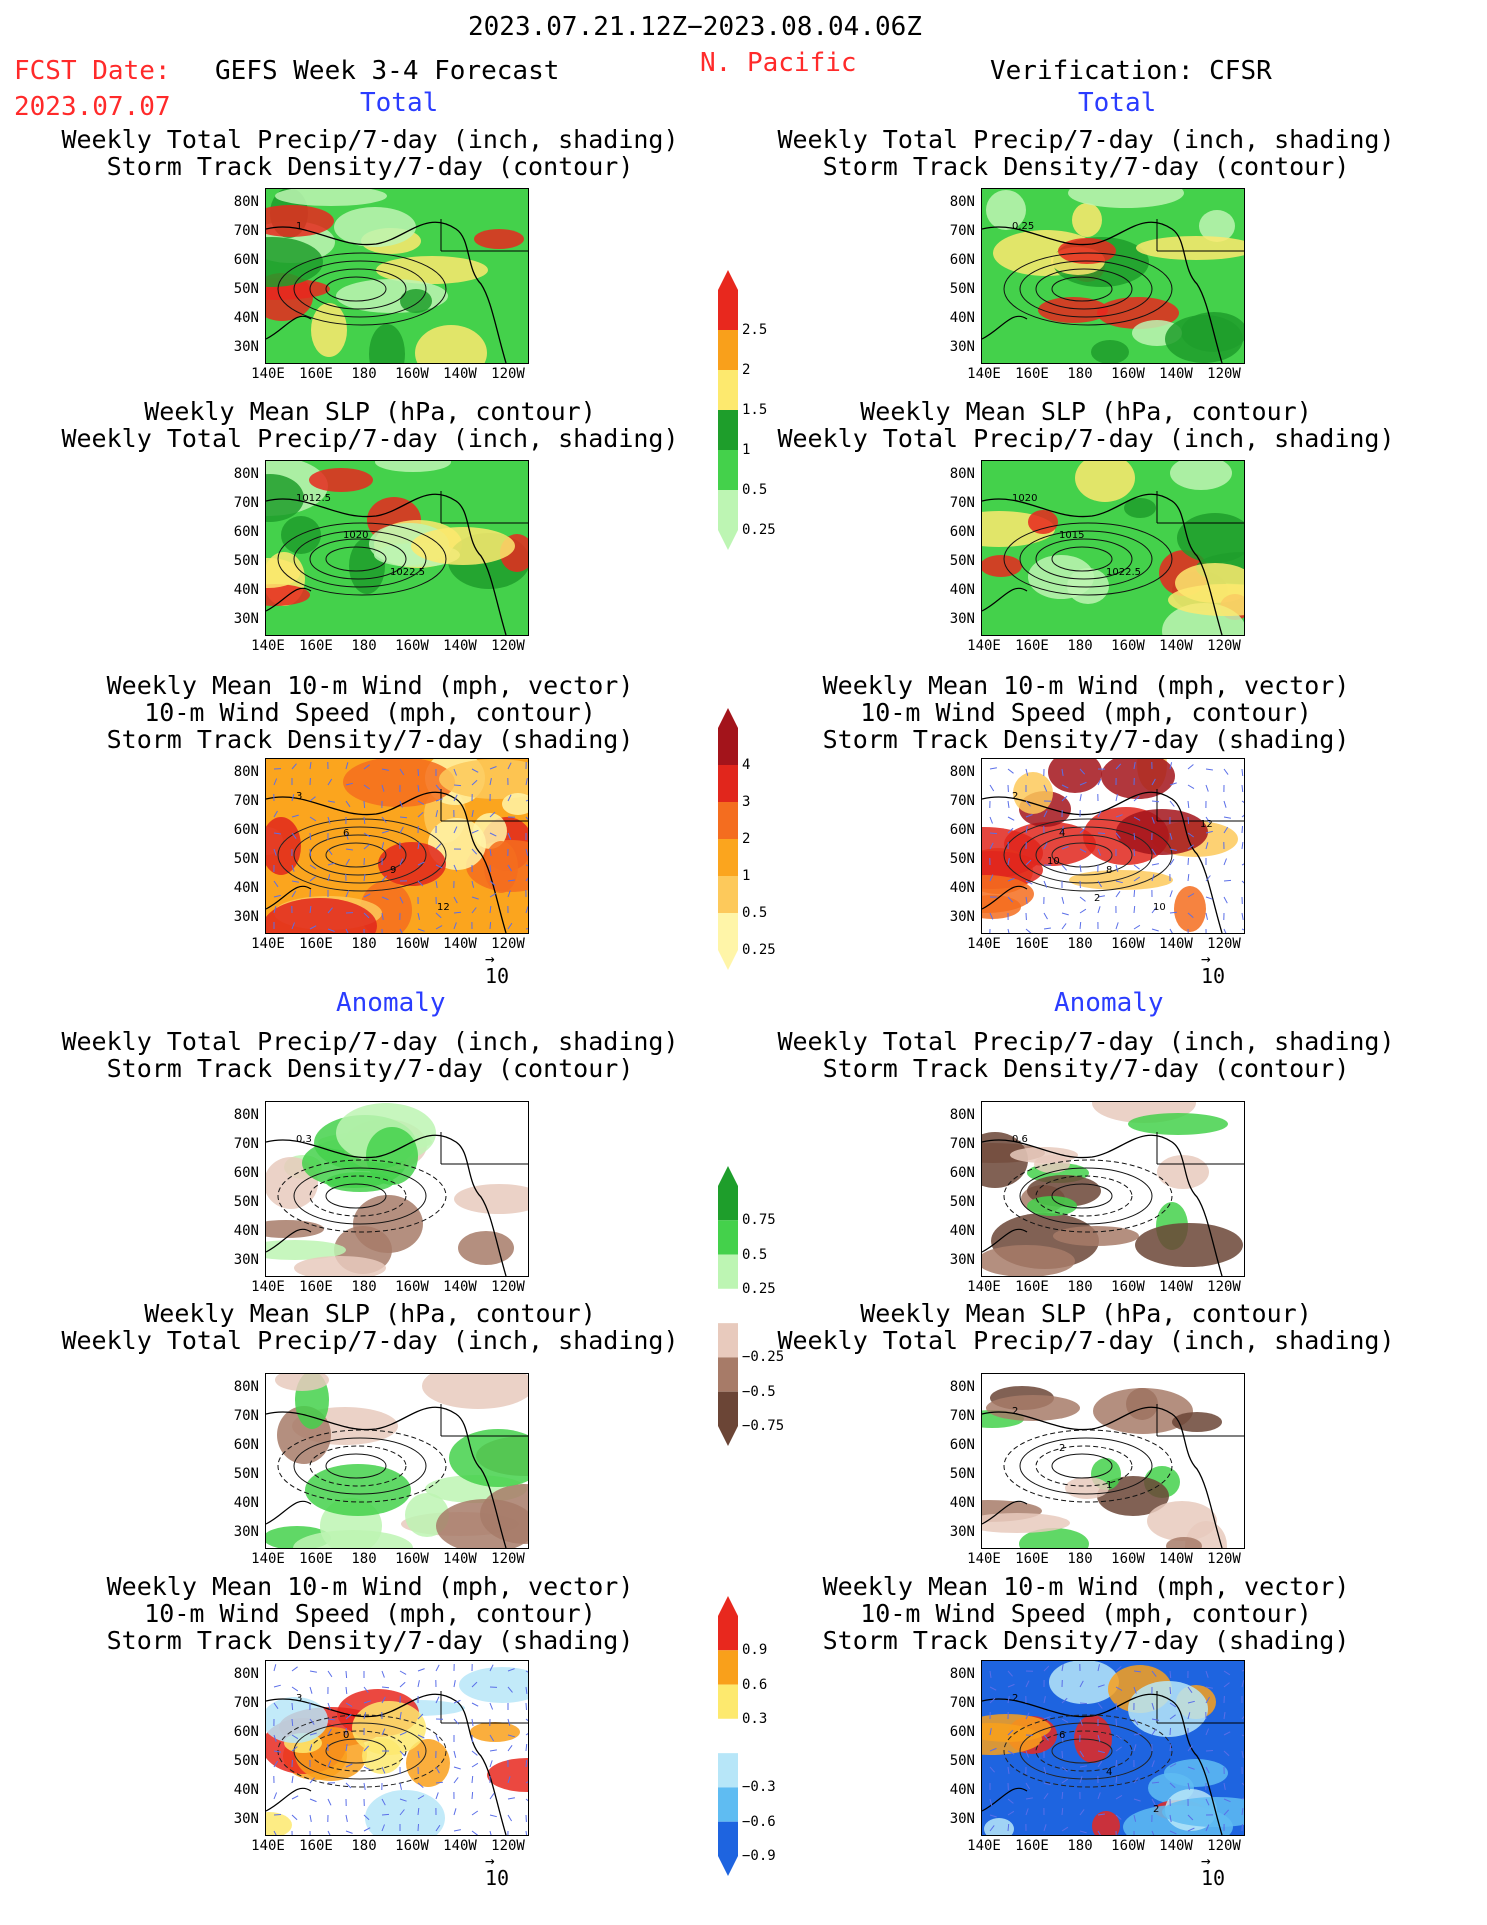  I want to click on lat-tick-label: 80N, so click(246, 1674).